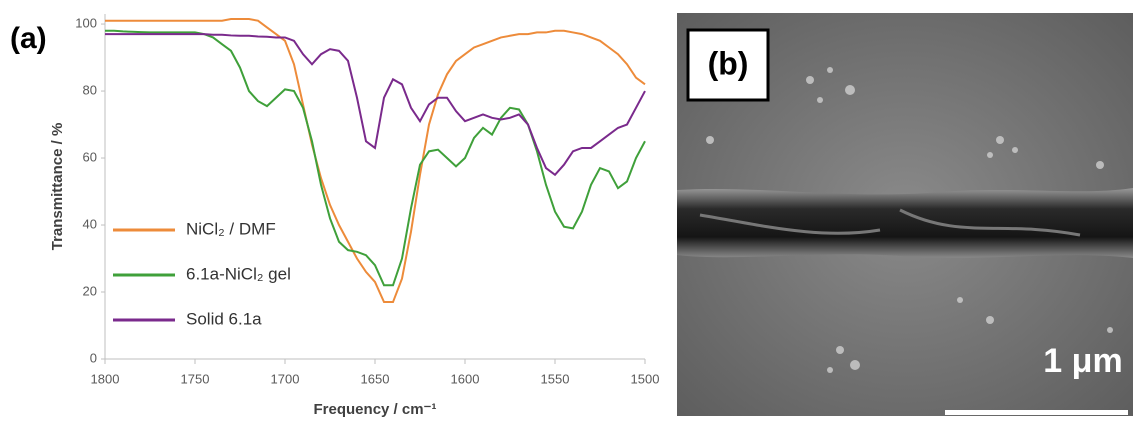 The image size is (1133, 423). I want to click on y-tick-label: 40, so click(90, 223).